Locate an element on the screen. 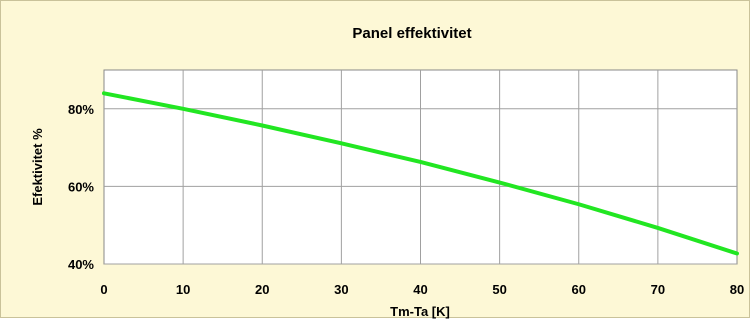 The width and height of the screenshot is (752, 320). y-tick-label: 40% is located at coordinates (81, 264).